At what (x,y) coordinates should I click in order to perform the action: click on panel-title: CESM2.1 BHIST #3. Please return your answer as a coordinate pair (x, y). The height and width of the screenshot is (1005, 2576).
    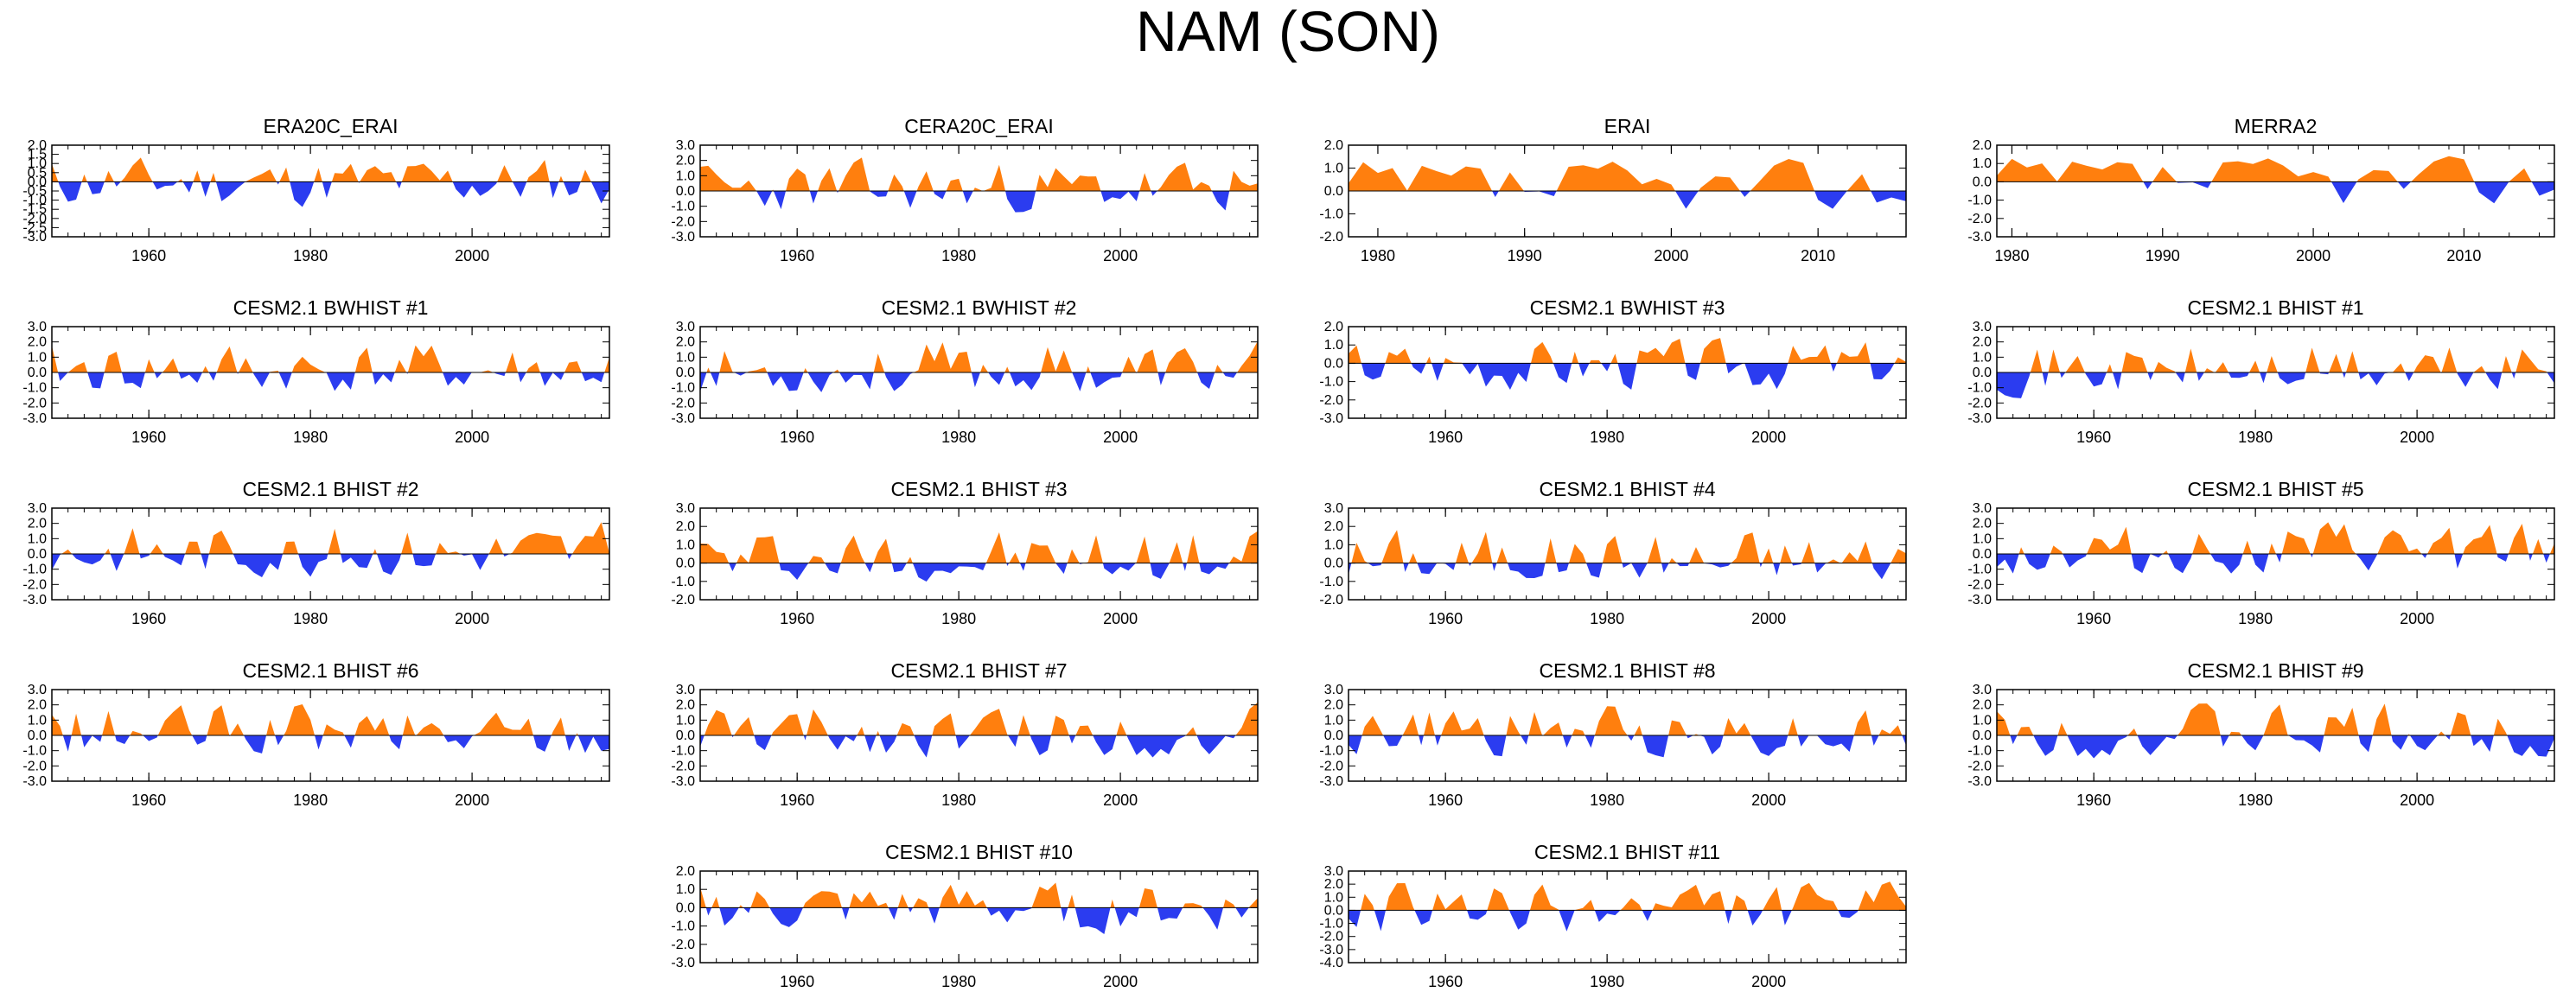
    Looking at the image, I should click on (978, 489).